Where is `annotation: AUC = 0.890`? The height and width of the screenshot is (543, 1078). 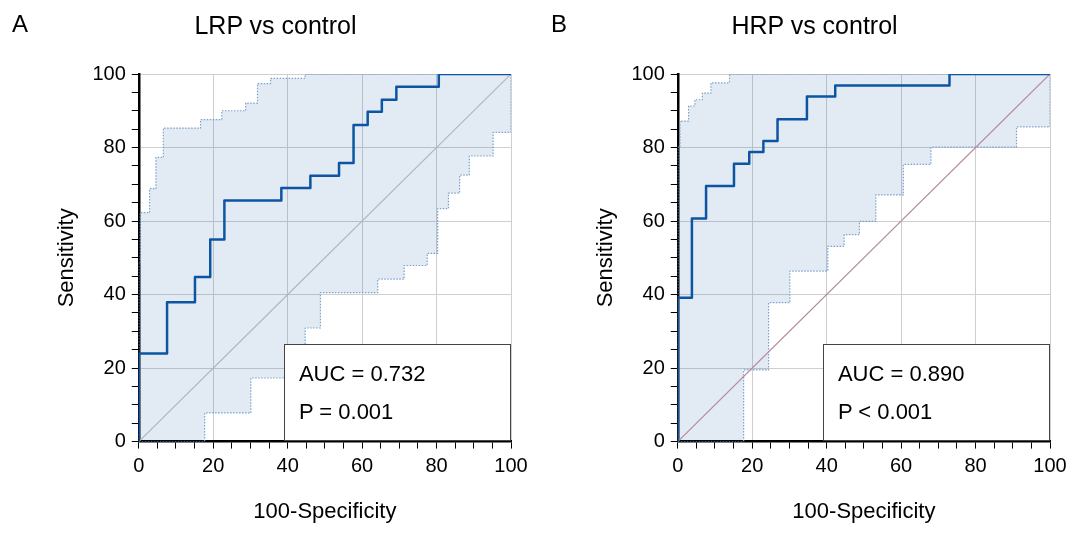 annotation: AUC = 0.890 is located at coordinates (901, 373).